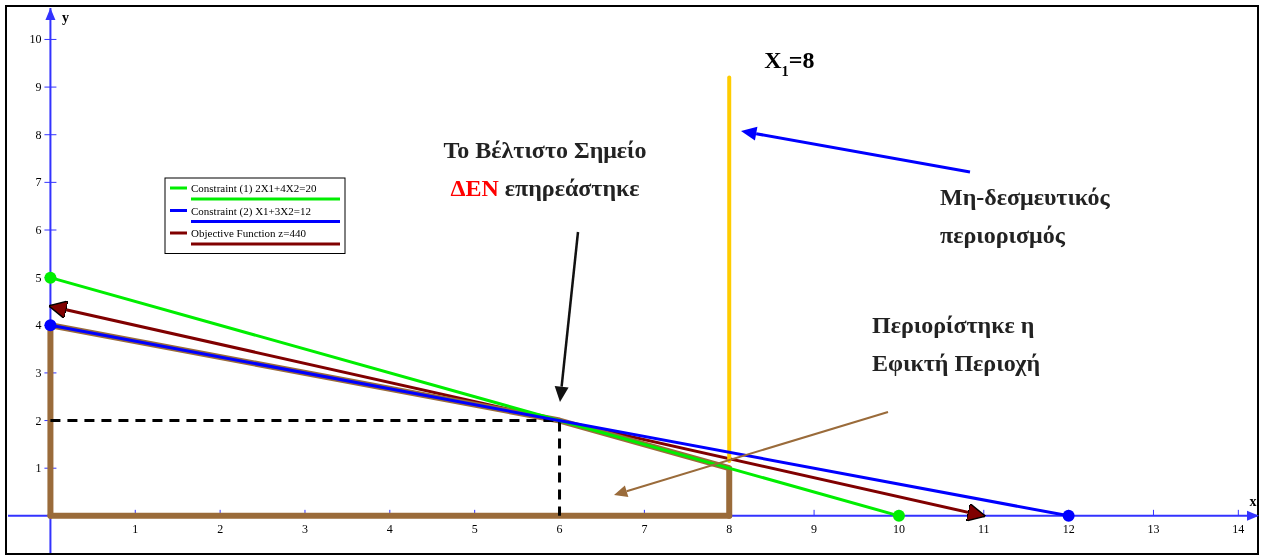 Image resolution: width=1263 pixels, height=558 pixels. Describe the element at coordinates (545, 169) in the screenshot. I see `annotation: Το Βέλτιστο Σημείο ΔΕΝ επηρεάστηκε` at that location.